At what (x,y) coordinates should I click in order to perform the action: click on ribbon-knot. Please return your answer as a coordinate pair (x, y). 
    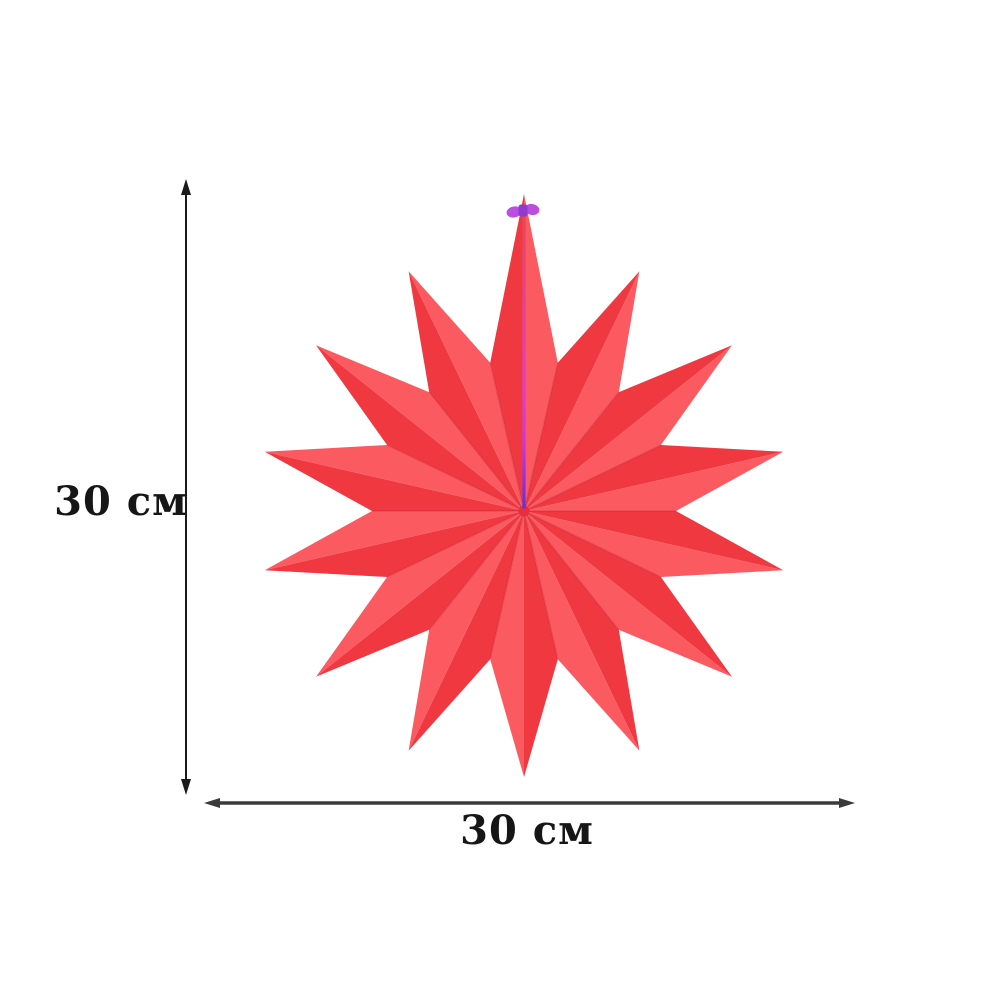
    Looking at the image, I should click on (523, 210).